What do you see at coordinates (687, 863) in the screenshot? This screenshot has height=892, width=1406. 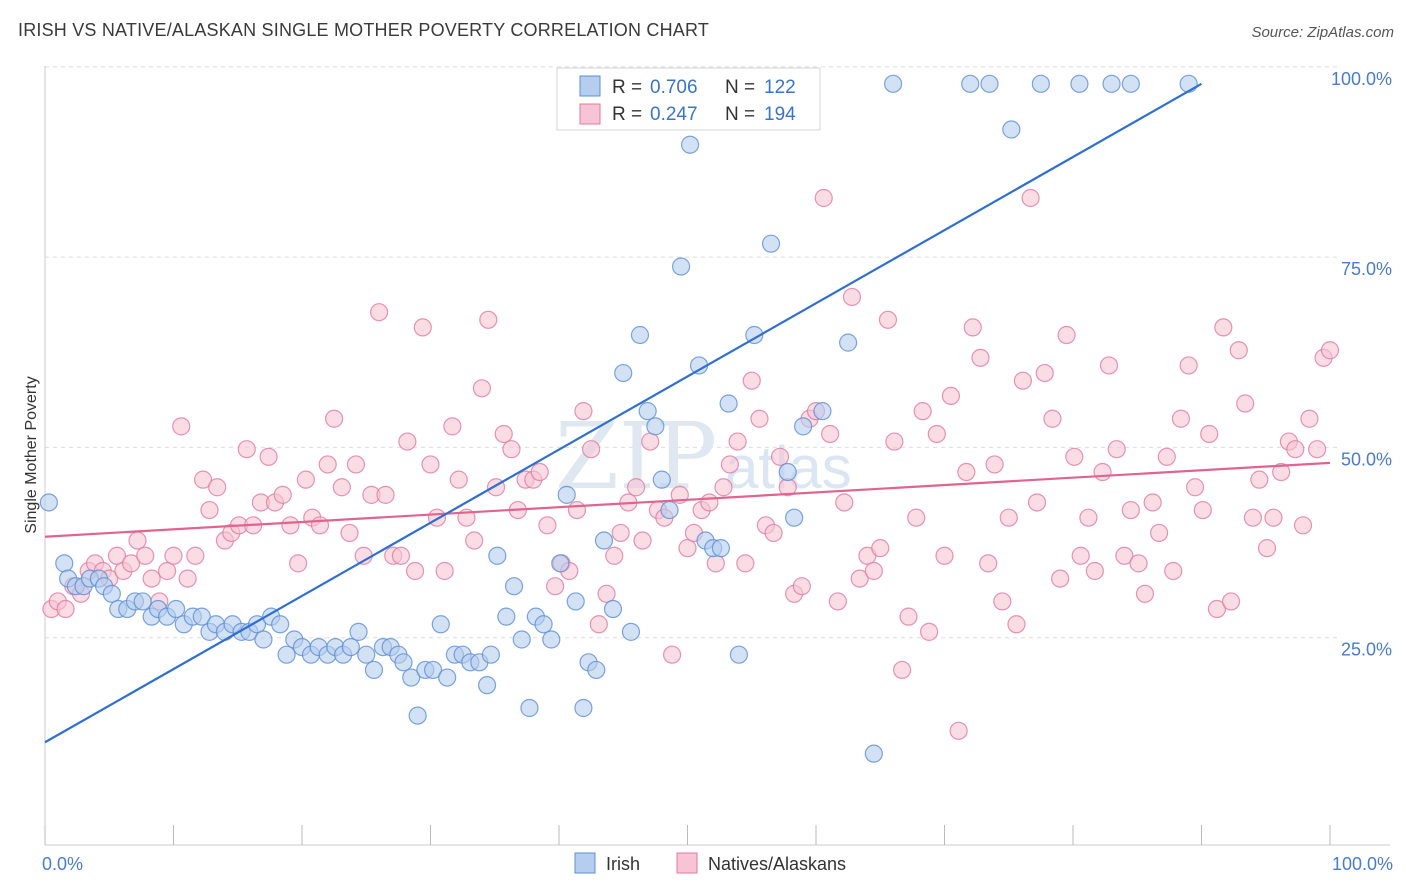 I see `bottom-legend-natives-swatch` at bounding box center [687, 863].